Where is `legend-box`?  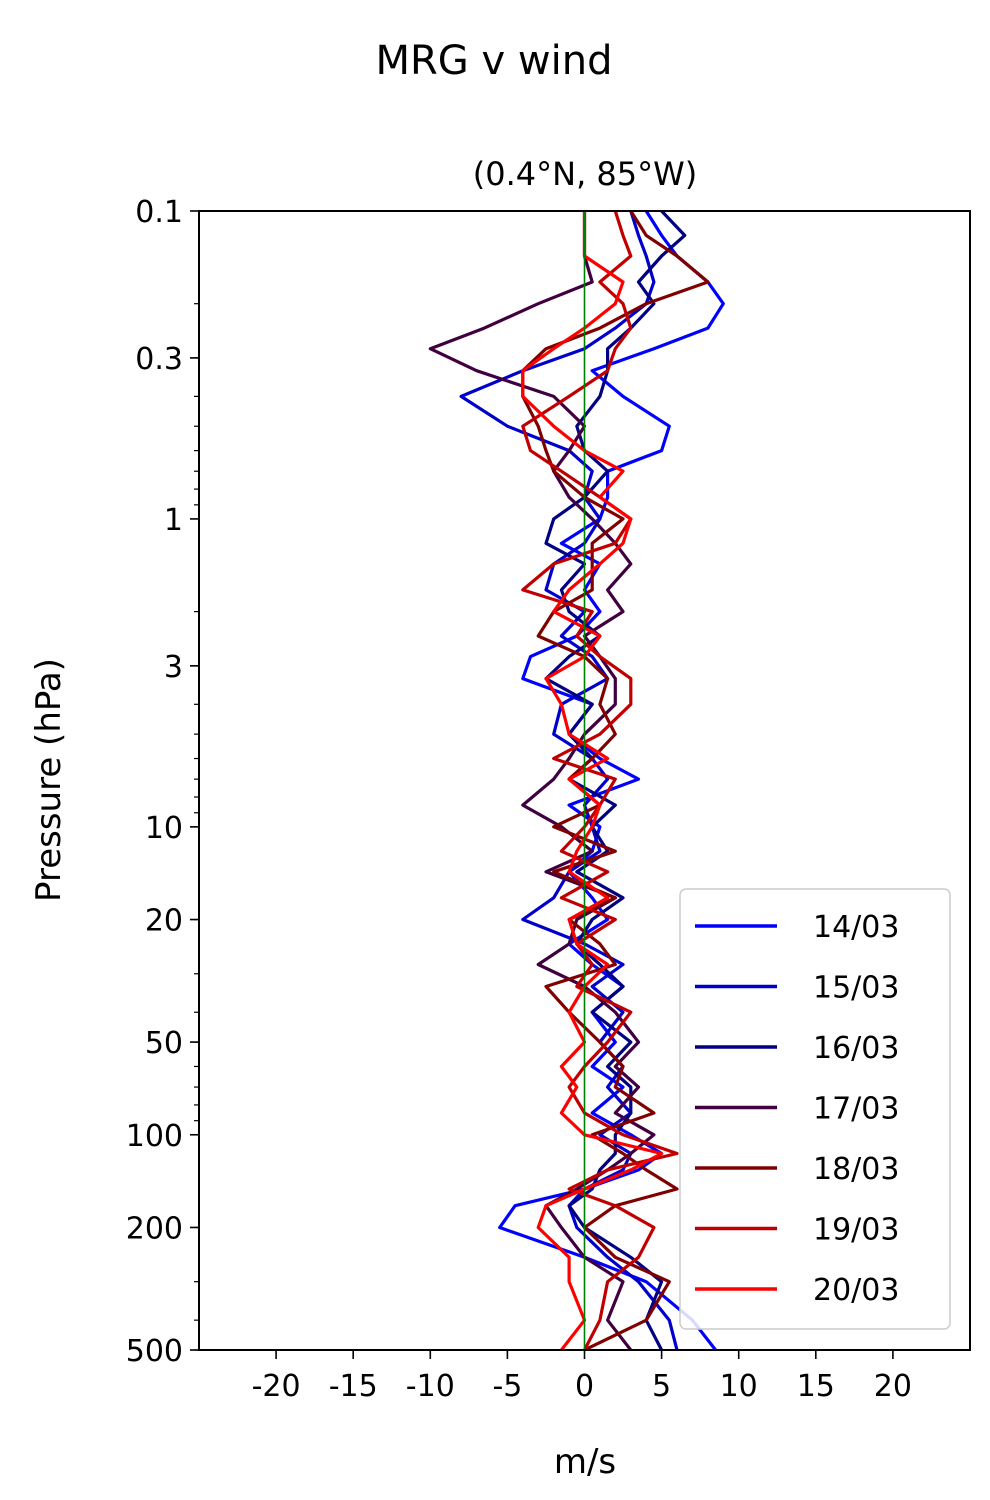
legend-box is located at coordinates (815, 1109).